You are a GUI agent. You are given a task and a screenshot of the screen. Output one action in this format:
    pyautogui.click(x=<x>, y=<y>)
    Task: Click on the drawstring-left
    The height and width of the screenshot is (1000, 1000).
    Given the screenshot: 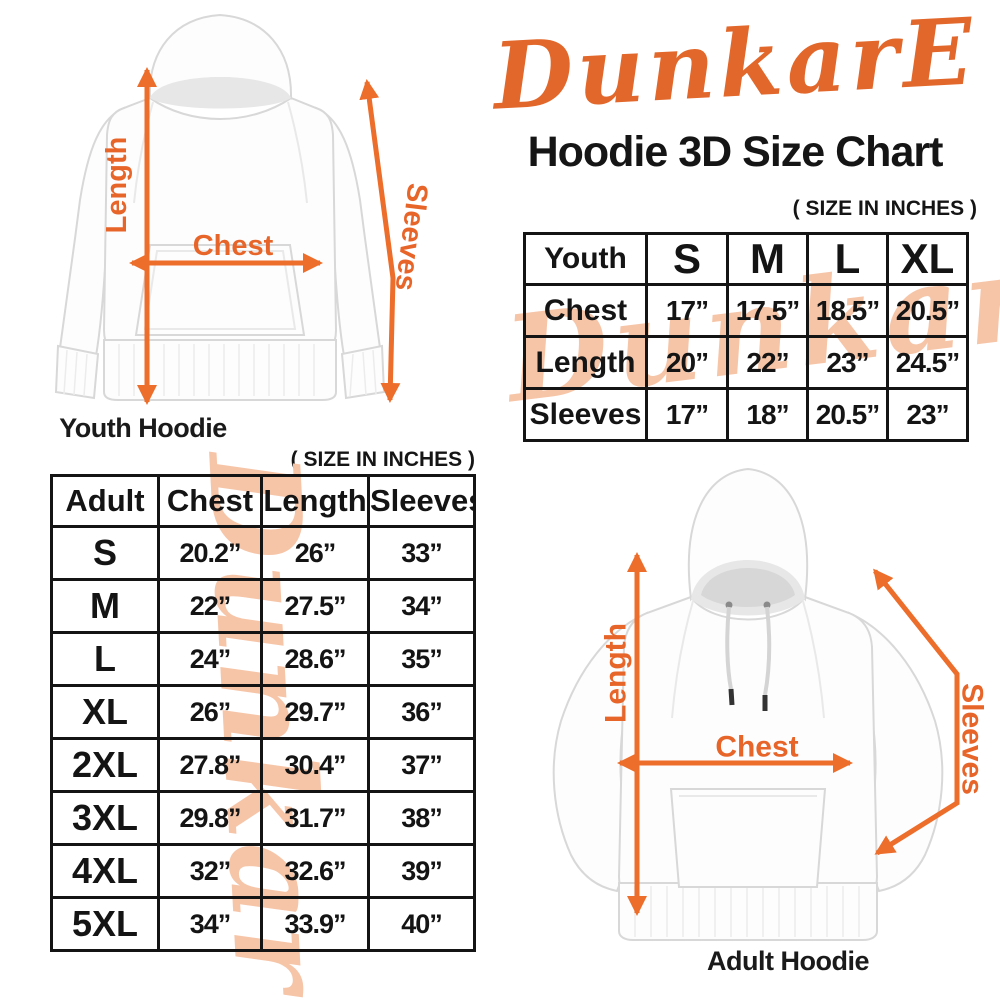 What is the action you would take?
    pyautogui.click(x=729, y=648)
    